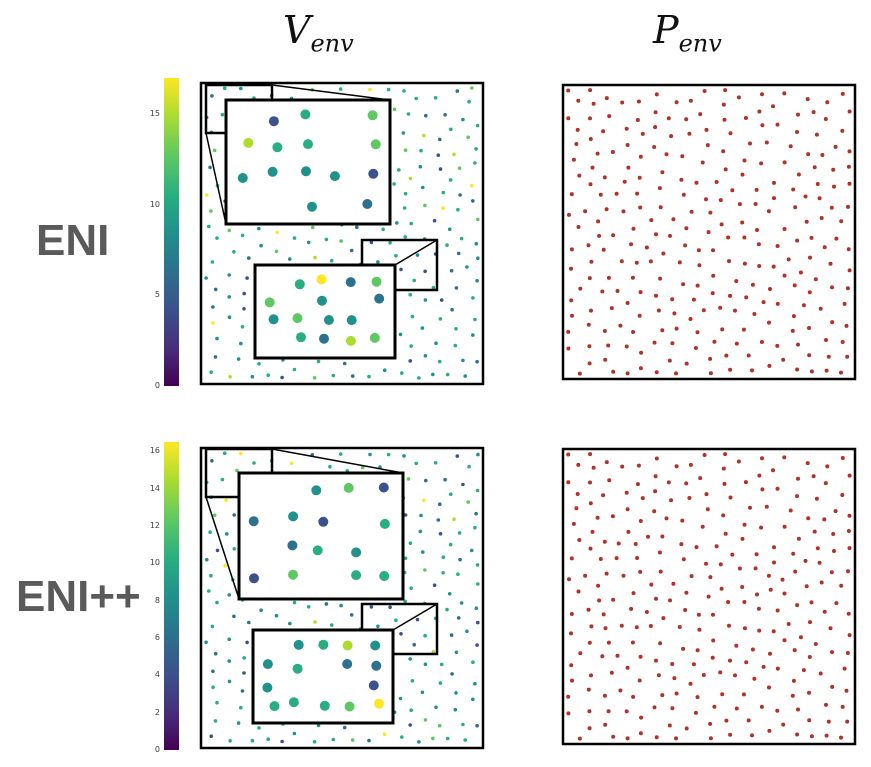  I want to click on p-env-panel-eni, so click(709, 232).